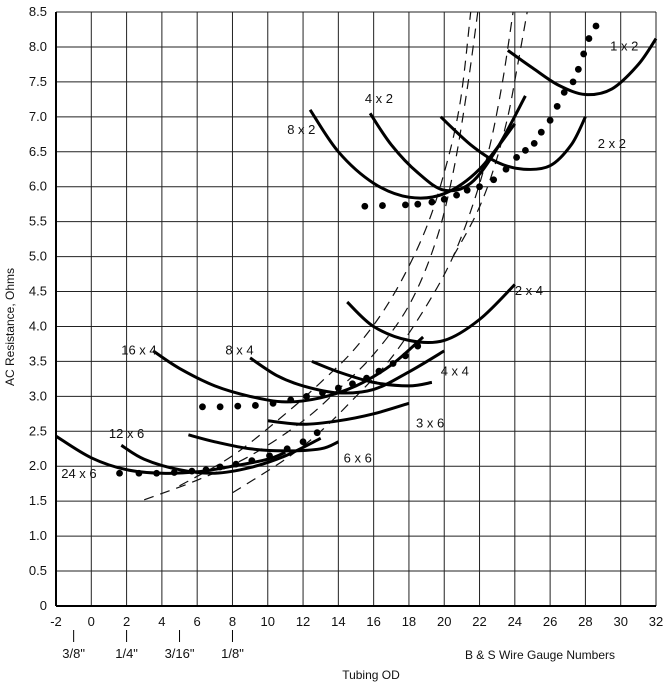  What do you see at coordinates (91, 621) in the screenshot?
I see `x-tick-label: 0` at bounding box center [91, 621].